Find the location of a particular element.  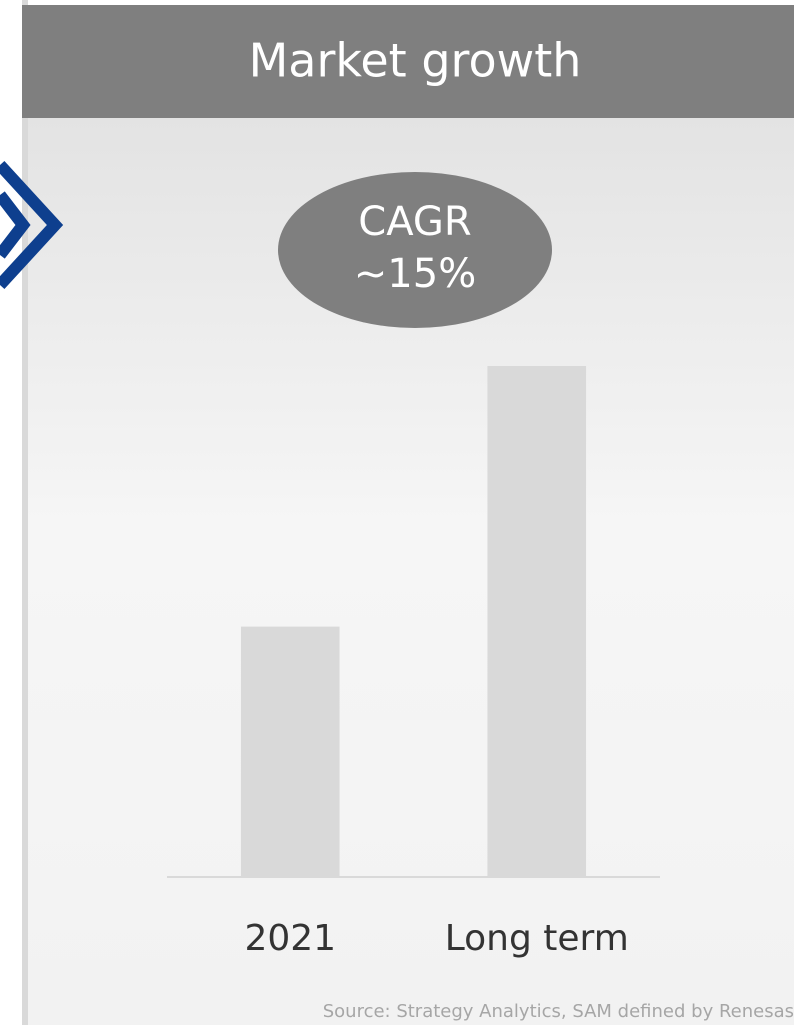

header is located at coordinates (408, 61).